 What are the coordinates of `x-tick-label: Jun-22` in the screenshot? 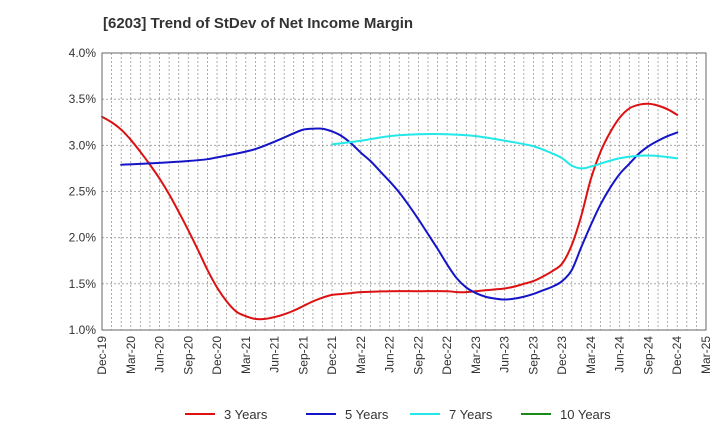 It's located at (390, 354).